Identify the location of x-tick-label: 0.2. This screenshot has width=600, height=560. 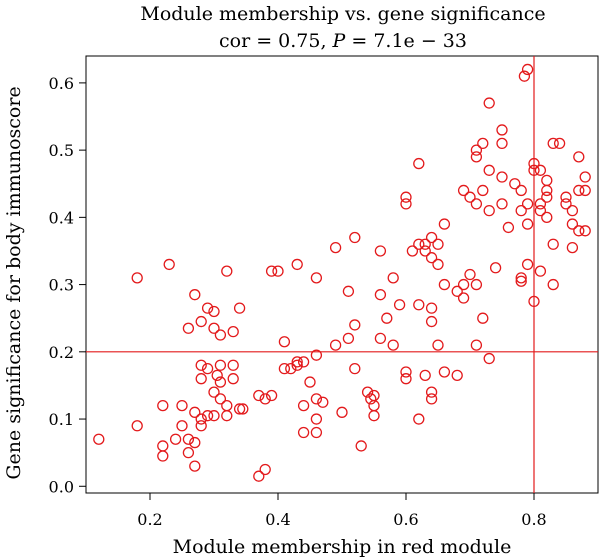
(149, 519).